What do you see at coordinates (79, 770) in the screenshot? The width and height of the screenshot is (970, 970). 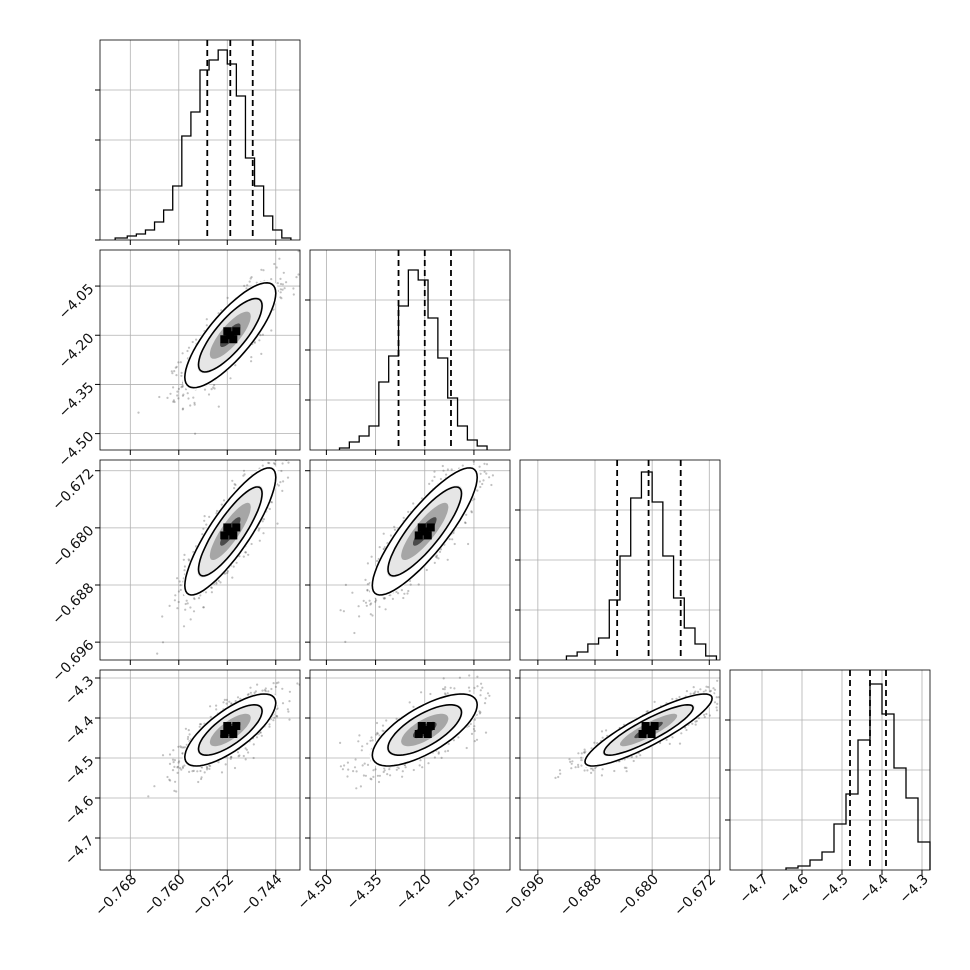 I see `y-tick-label: −4.5` at bounding box center [79, 770].